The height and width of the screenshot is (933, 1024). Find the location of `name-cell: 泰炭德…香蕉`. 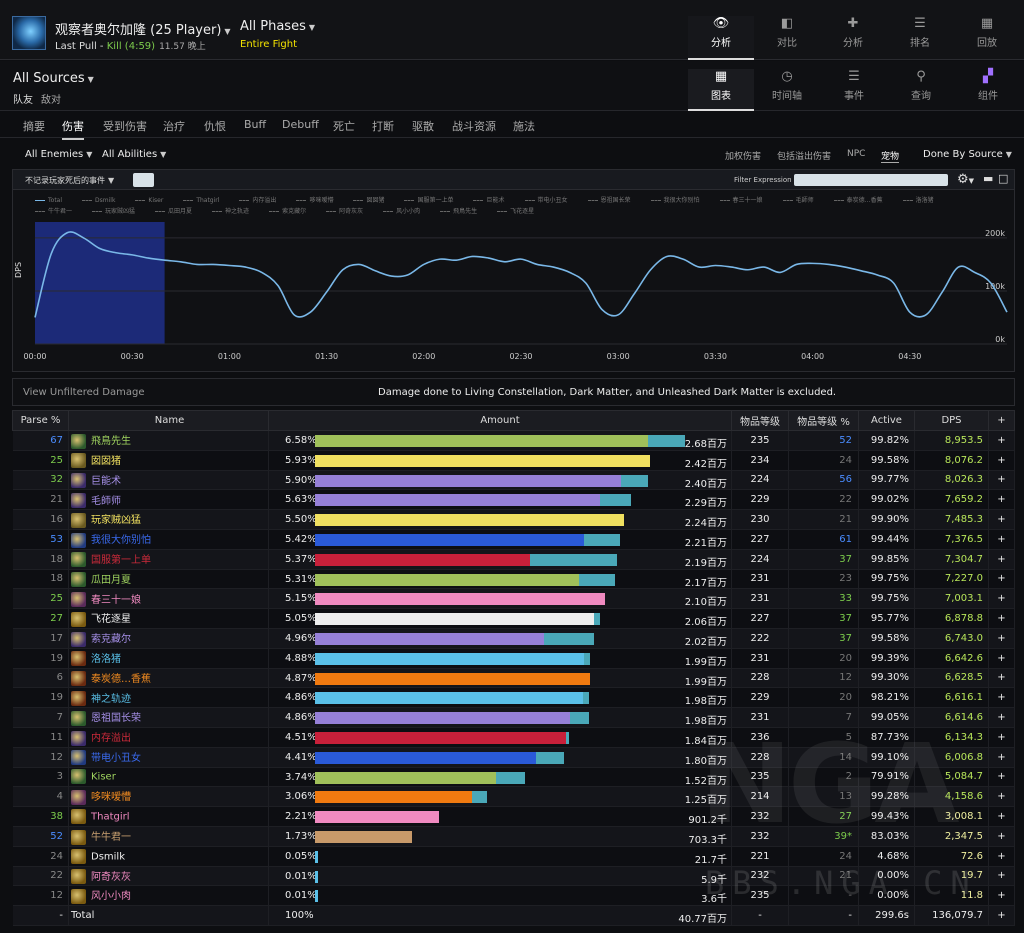

name-cell: 泰炭德…香蕉 is located at coordinates (168, 678).